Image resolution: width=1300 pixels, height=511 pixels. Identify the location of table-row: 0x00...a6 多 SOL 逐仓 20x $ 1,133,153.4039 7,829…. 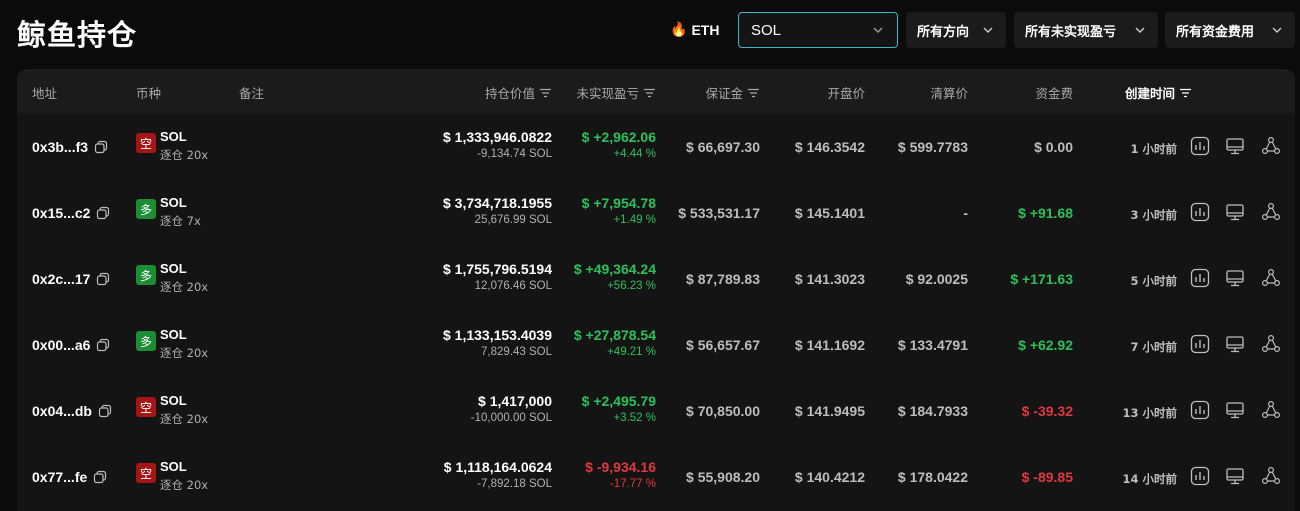
(656, 344).